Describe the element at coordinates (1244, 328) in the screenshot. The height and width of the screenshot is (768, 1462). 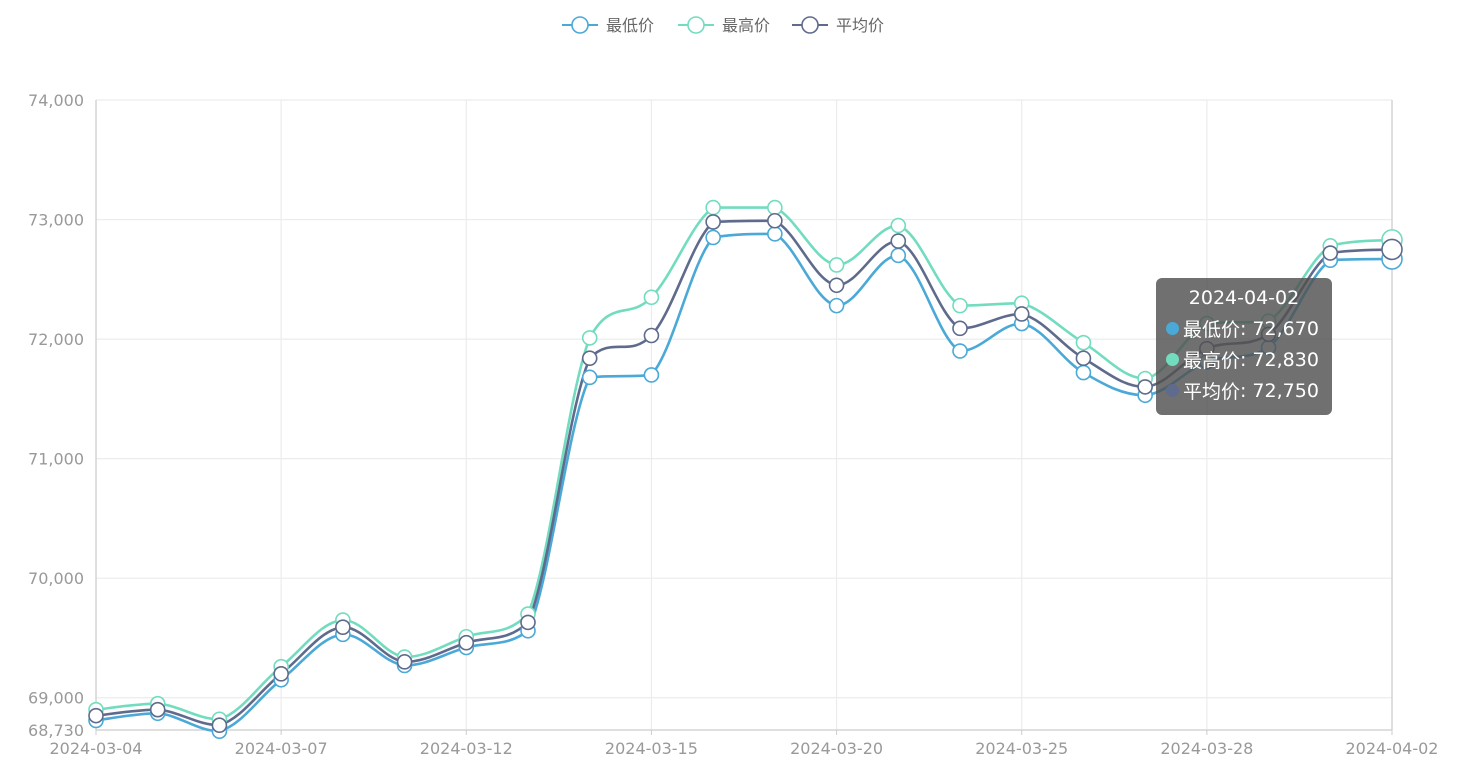
I see `tooltip-row-min: 最低价: 72,670` at that location.